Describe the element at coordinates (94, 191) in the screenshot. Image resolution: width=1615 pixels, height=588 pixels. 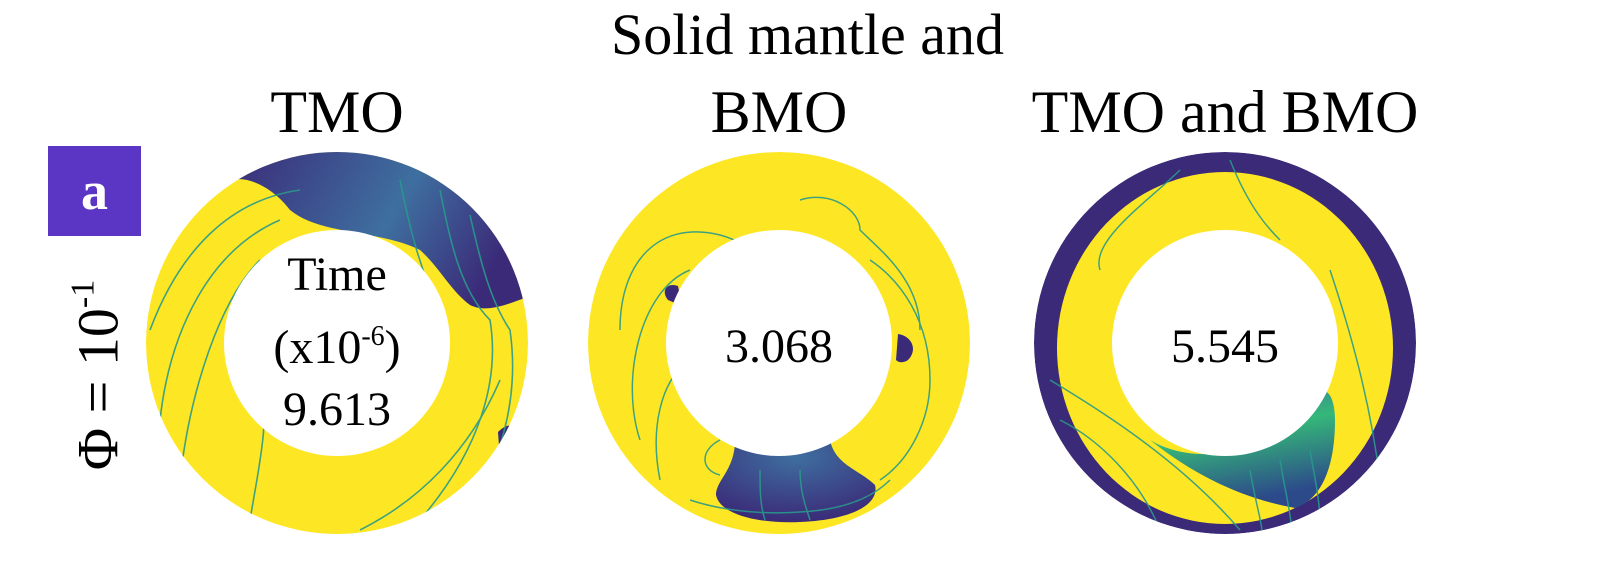
I see `panel-label-badge: a` at that location.